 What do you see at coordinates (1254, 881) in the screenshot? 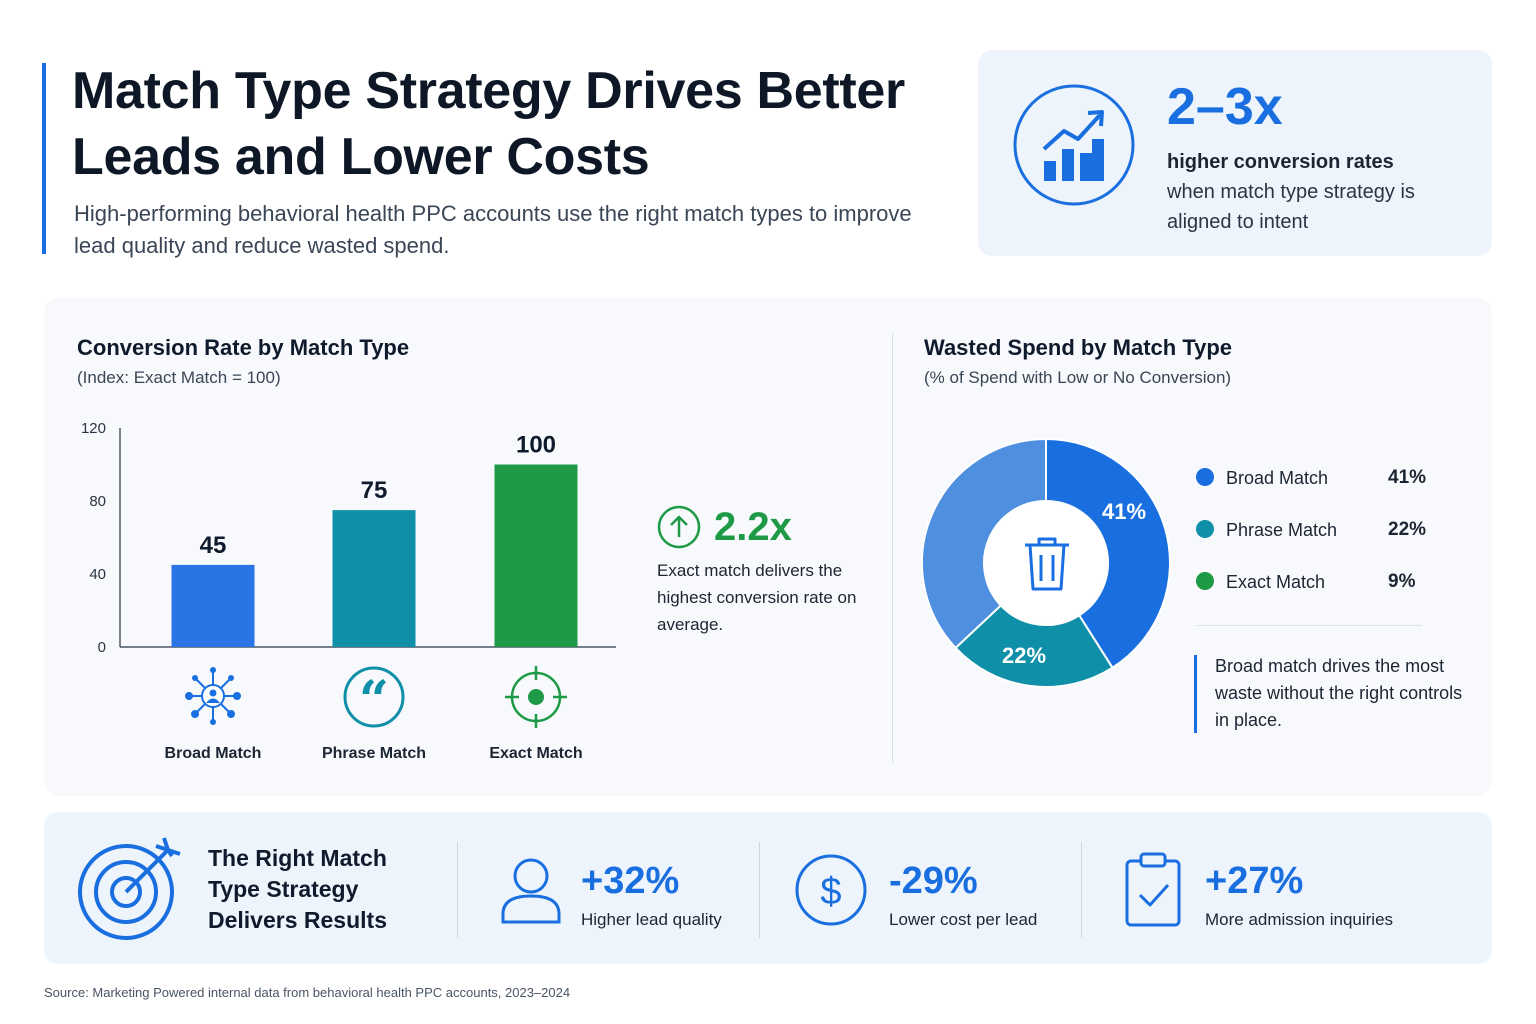
I see `stat-inquiries-value: +27%` at bounding box center [1254, 881].